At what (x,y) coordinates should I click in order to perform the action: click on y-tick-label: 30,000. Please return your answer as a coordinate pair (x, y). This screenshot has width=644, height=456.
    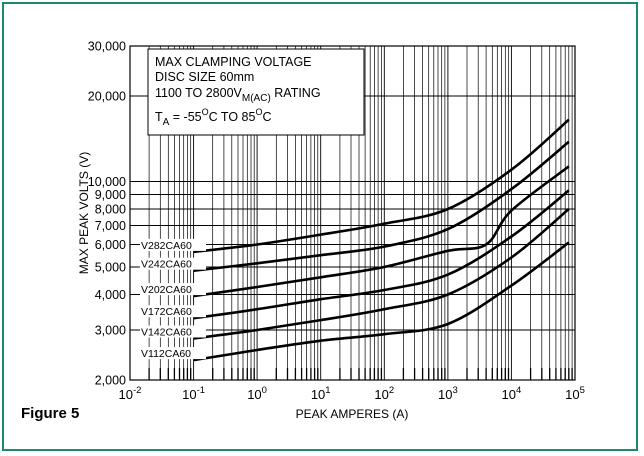
    Looking at the image, I should click on (107, 47).